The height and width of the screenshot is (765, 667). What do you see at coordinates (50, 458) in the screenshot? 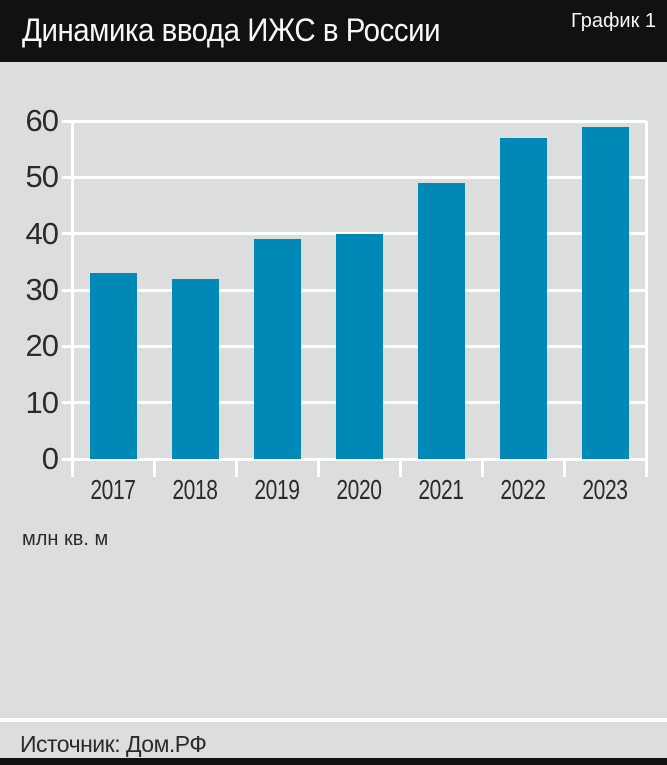
I see `y-tick-label: 0` at bounding box center [50, 458].